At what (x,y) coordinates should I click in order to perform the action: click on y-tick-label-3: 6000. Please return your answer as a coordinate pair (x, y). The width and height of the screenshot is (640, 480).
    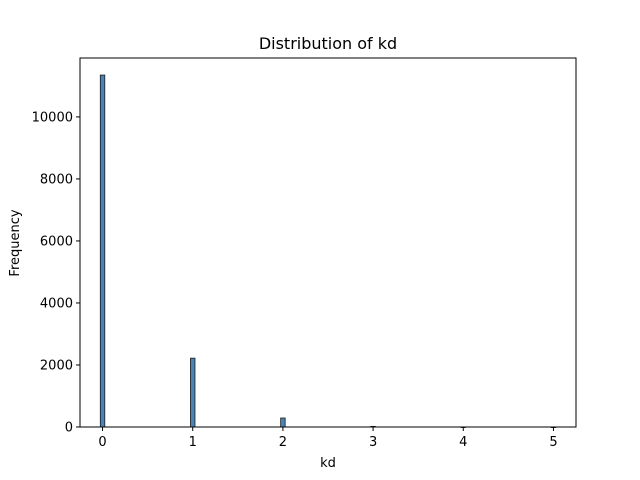
    Looking at the image, I should click on (56, 241).